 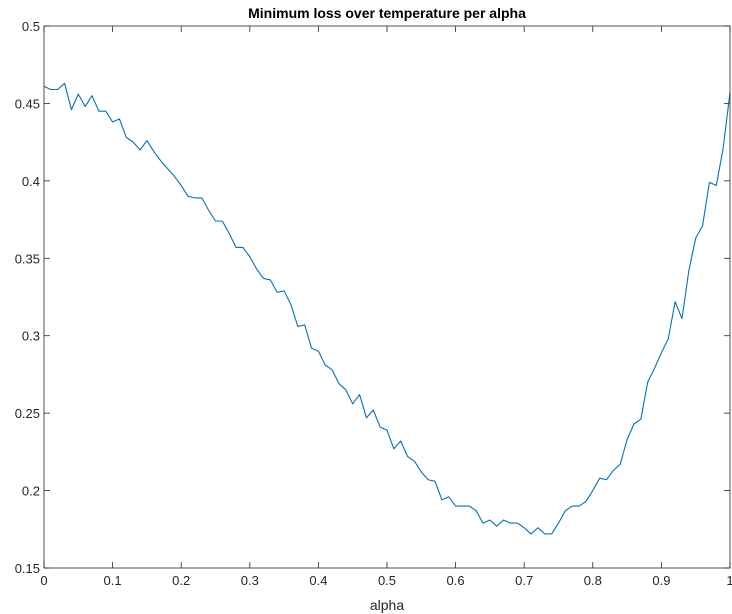 What do you see at coordinates (27, 258) in the screenshot?
I see `y-tick-label: 0.35` at bounding box center [27, 258].